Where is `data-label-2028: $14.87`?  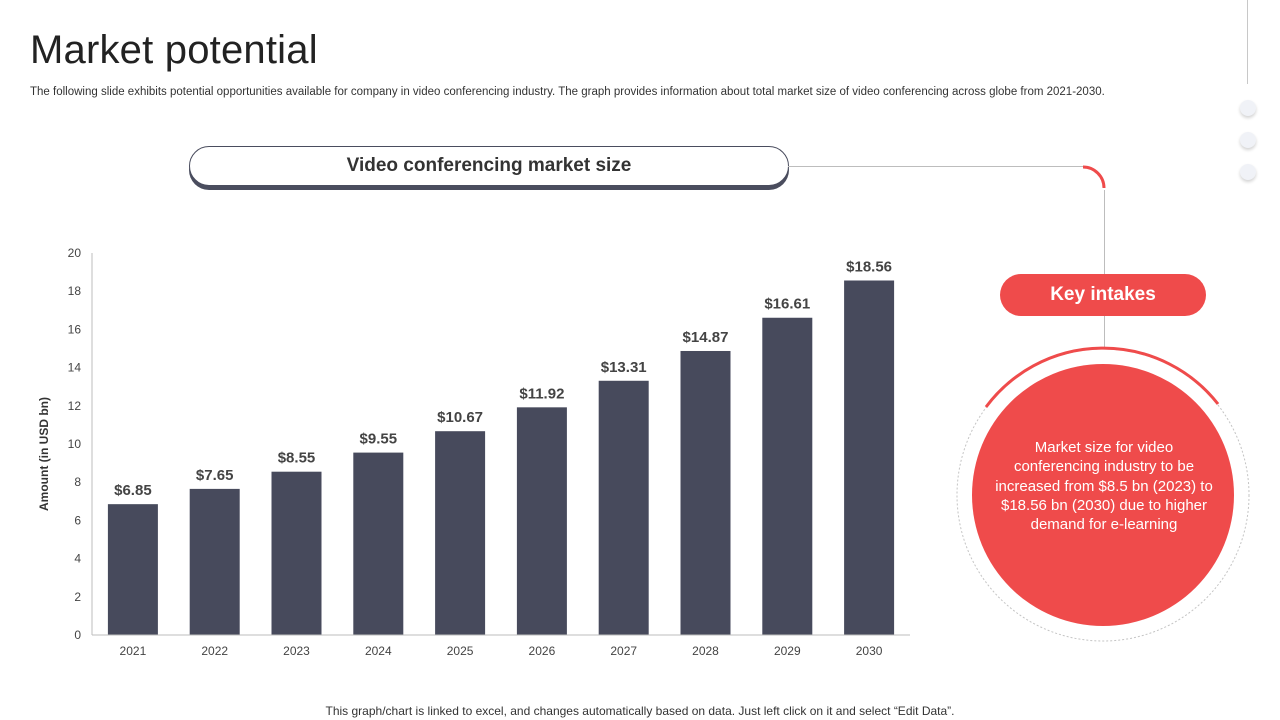 data-label-2028: $14.87 is located at coordinates (706, 337).